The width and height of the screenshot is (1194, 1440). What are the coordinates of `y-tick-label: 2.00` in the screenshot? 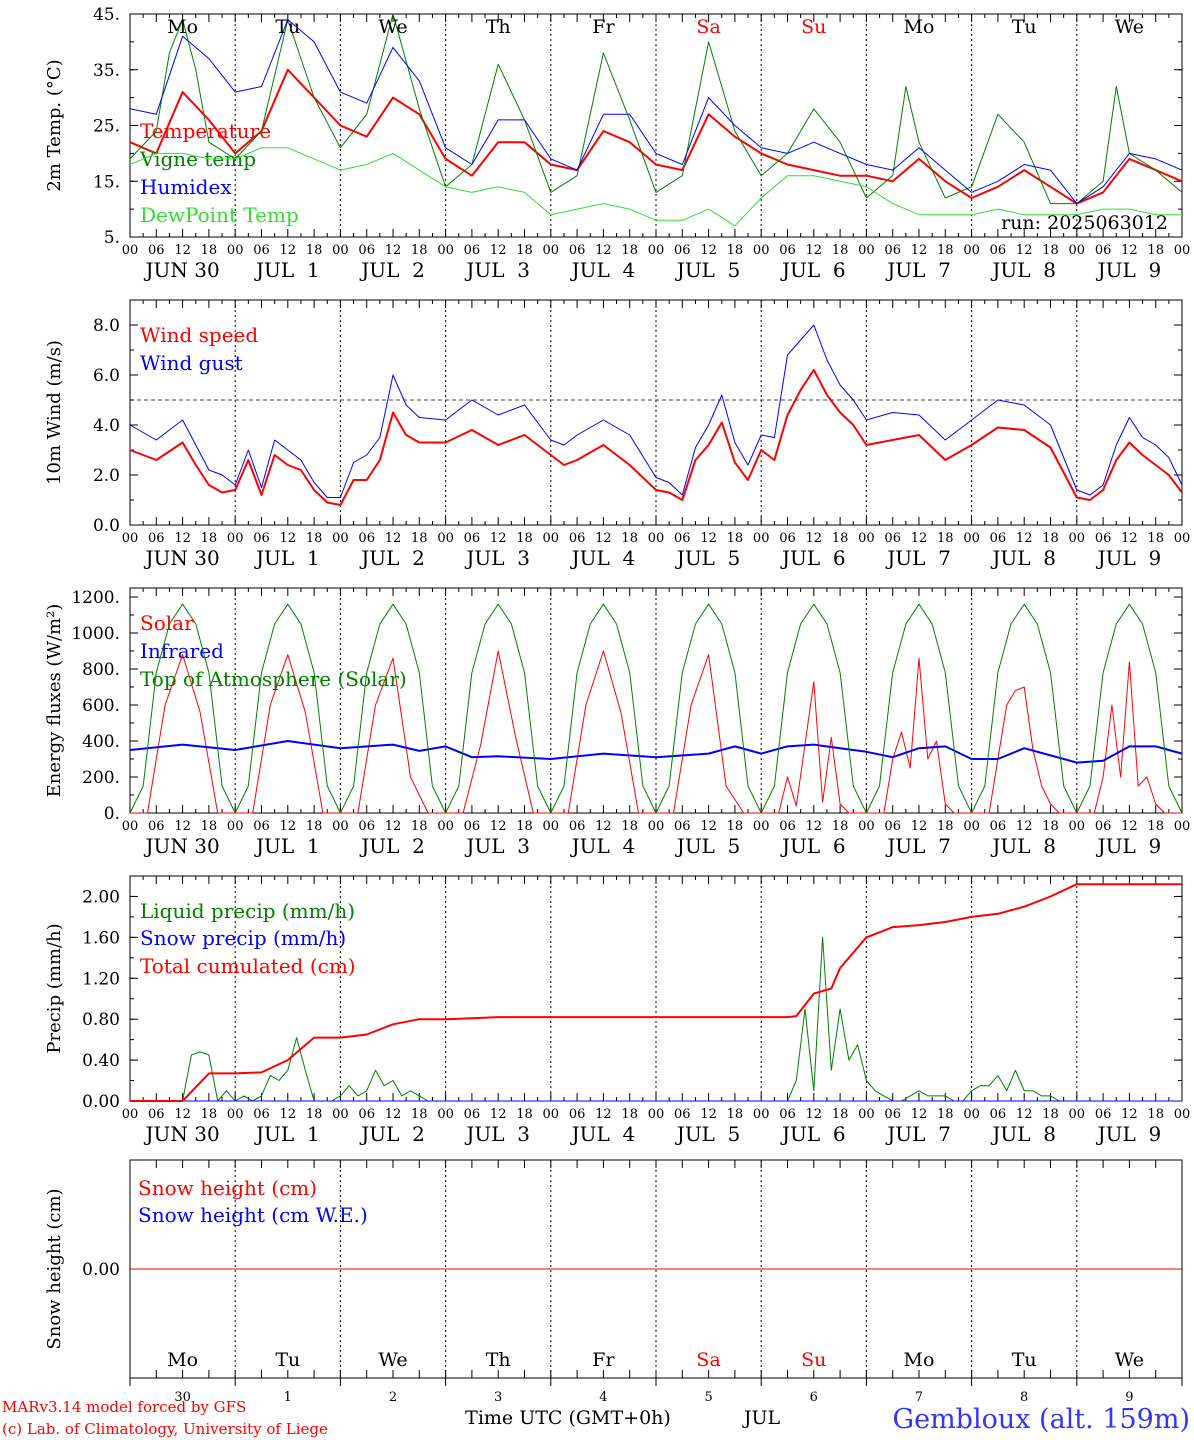 It's located at (101, 897).